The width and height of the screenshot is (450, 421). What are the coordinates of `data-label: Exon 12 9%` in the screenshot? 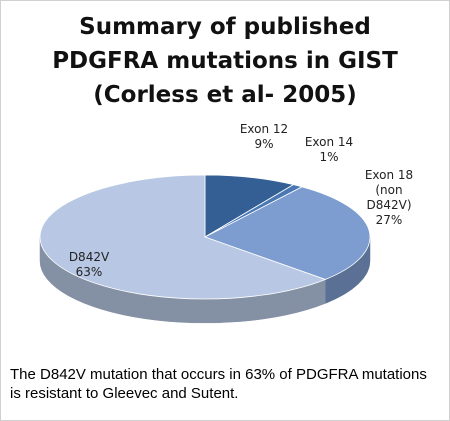 It's located at (264, 137).